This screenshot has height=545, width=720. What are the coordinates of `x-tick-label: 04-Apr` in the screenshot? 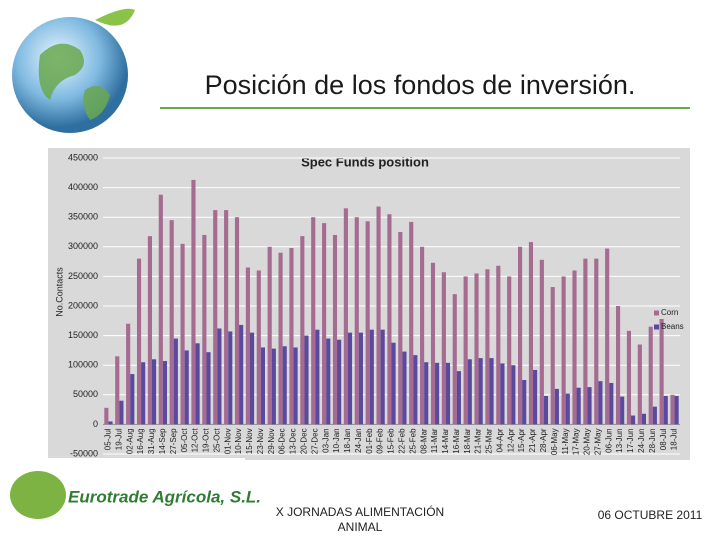 It's located at (499, 440).